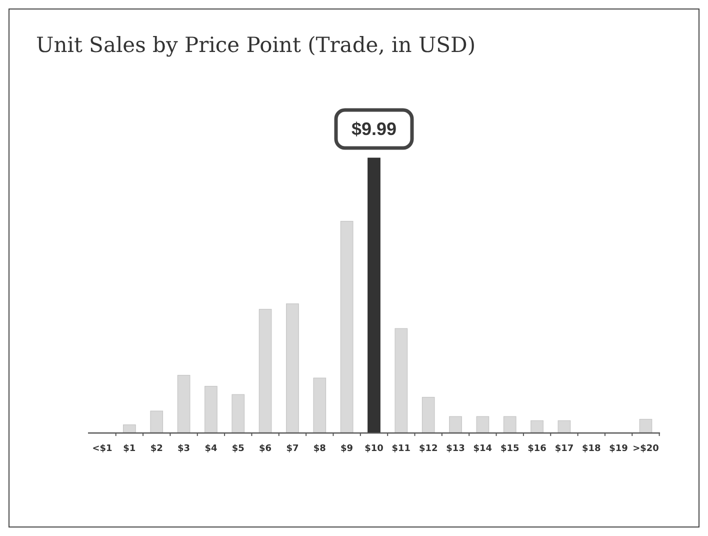 The image size is (708, 536). I want to click on x-tick-label: $16, so click(537, 449).